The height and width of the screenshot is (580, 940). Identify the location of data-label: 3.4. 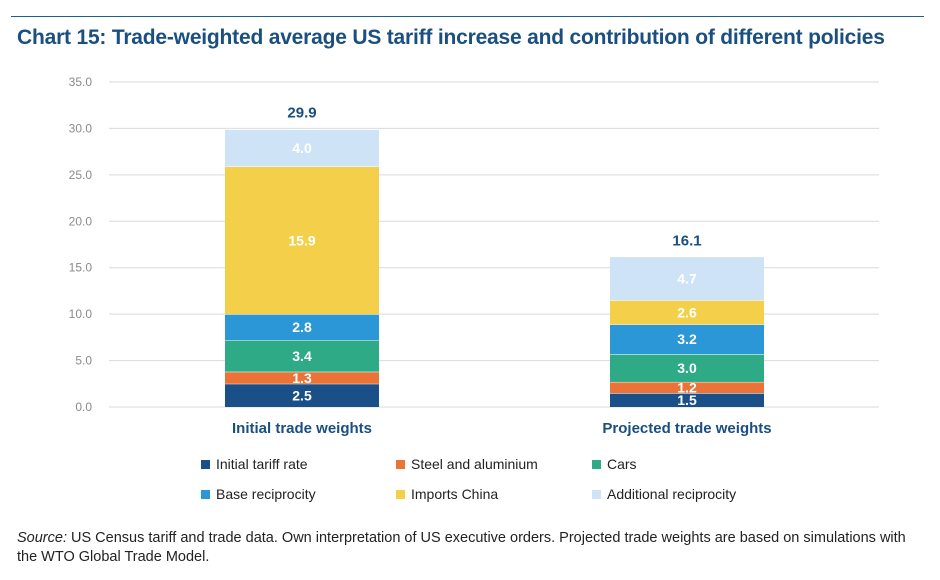
(302, 356).